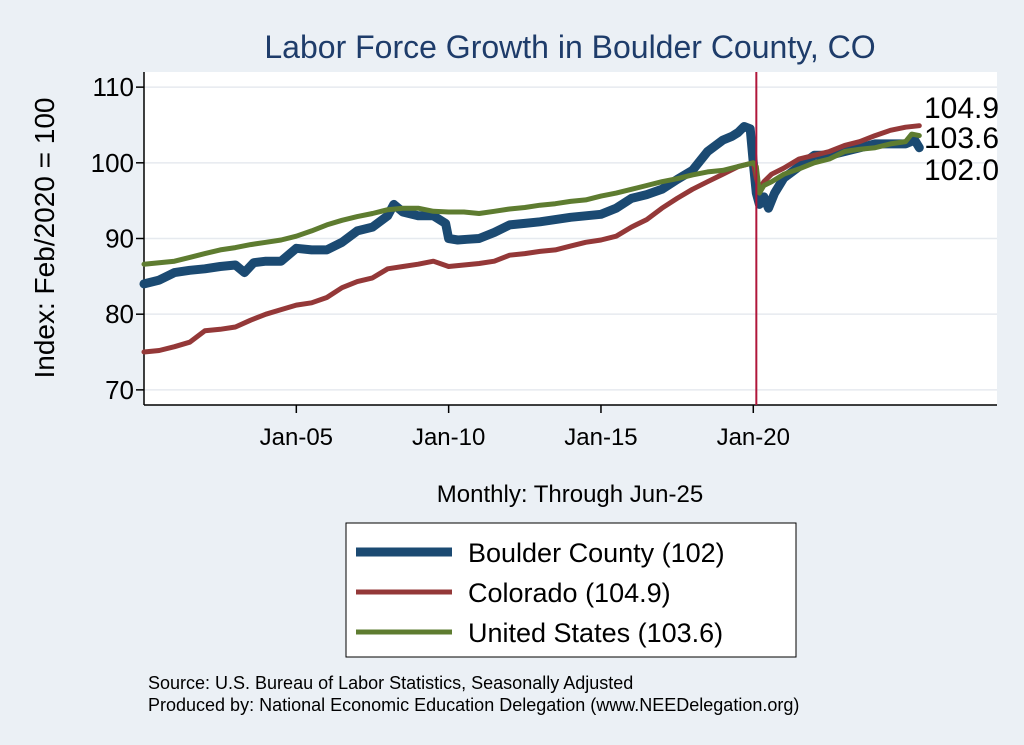 The width and height of the screenshot is (1024, 745). I want to click on end-value-label: 104.9, so click(961, 108).